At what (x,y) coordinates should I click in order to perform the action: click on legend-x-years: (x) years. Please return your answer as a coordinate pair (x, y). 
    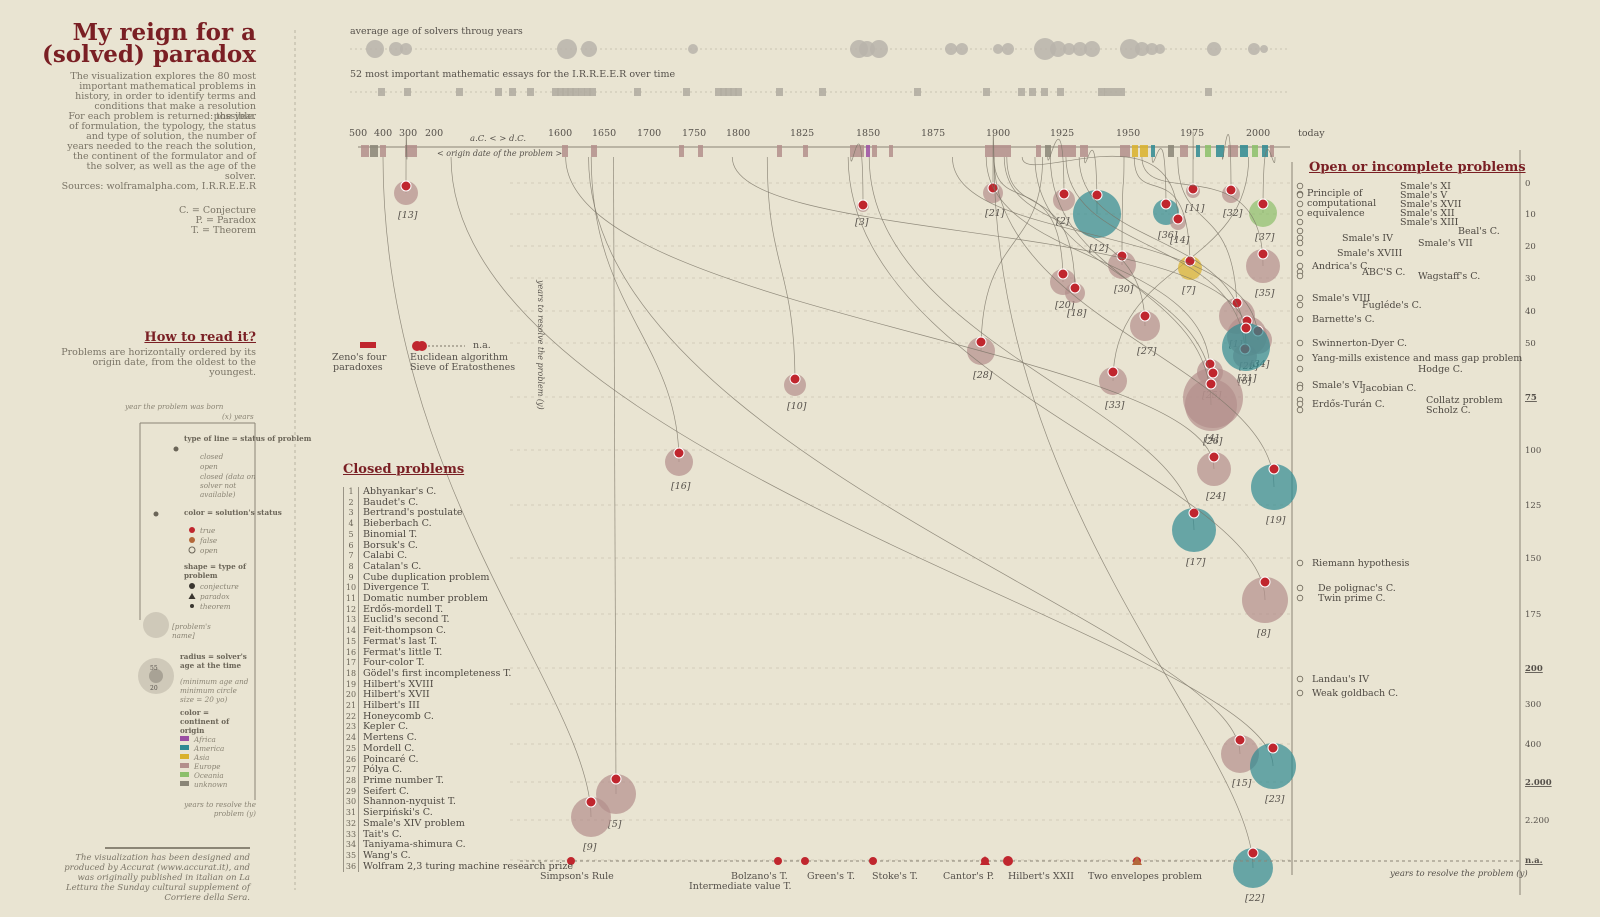
    Looking at the image, I should click on (238, 416).